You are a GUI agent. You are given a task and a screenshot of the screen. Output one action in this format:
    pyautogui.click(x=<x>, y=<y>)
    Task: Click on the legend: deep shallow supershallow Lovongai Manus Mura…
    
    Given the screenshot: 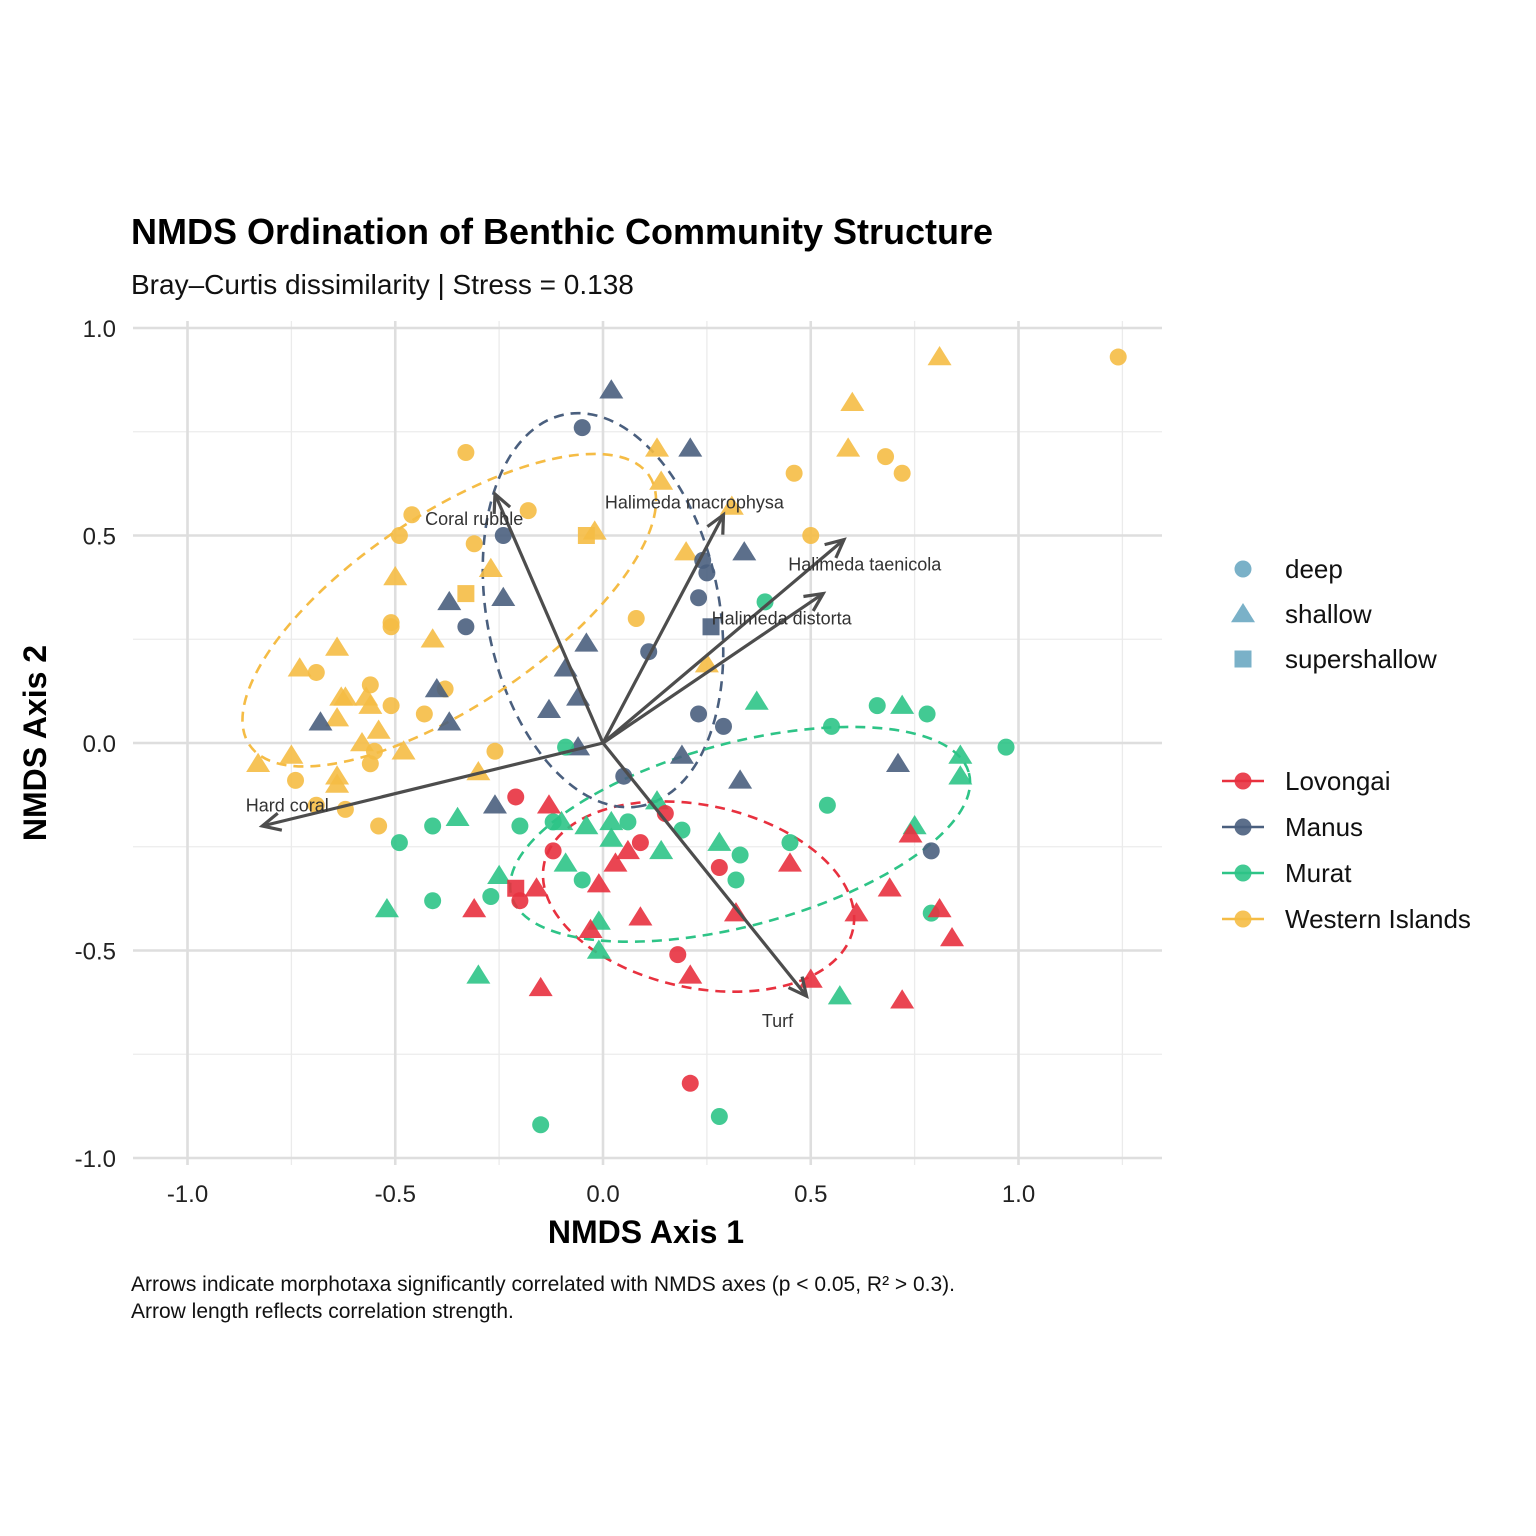 What is the action you would take?
    pyautogui.click(x=1346, y=744)
    